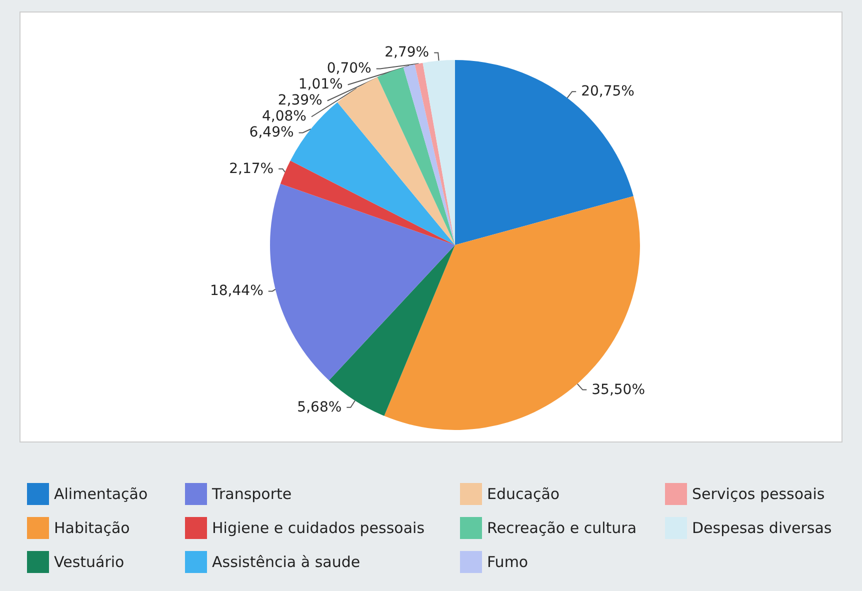 The height and width of the screenshot is (591, 862). I want to click on data-label: 2,79%, so click(407, 52).